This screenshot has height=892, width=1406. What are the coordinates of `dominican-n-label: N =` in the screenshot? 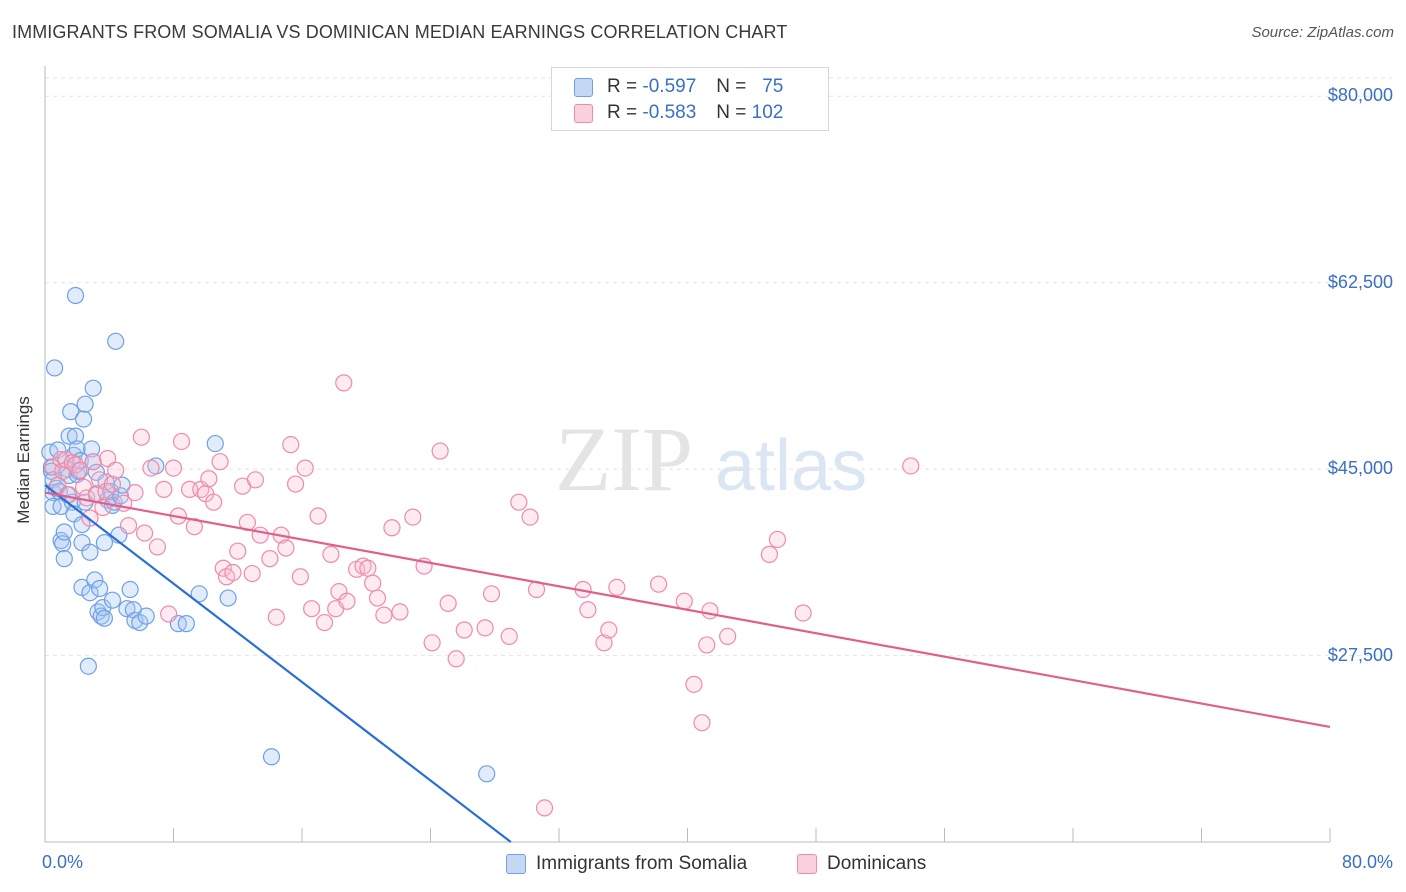 It's located at (731, 112).